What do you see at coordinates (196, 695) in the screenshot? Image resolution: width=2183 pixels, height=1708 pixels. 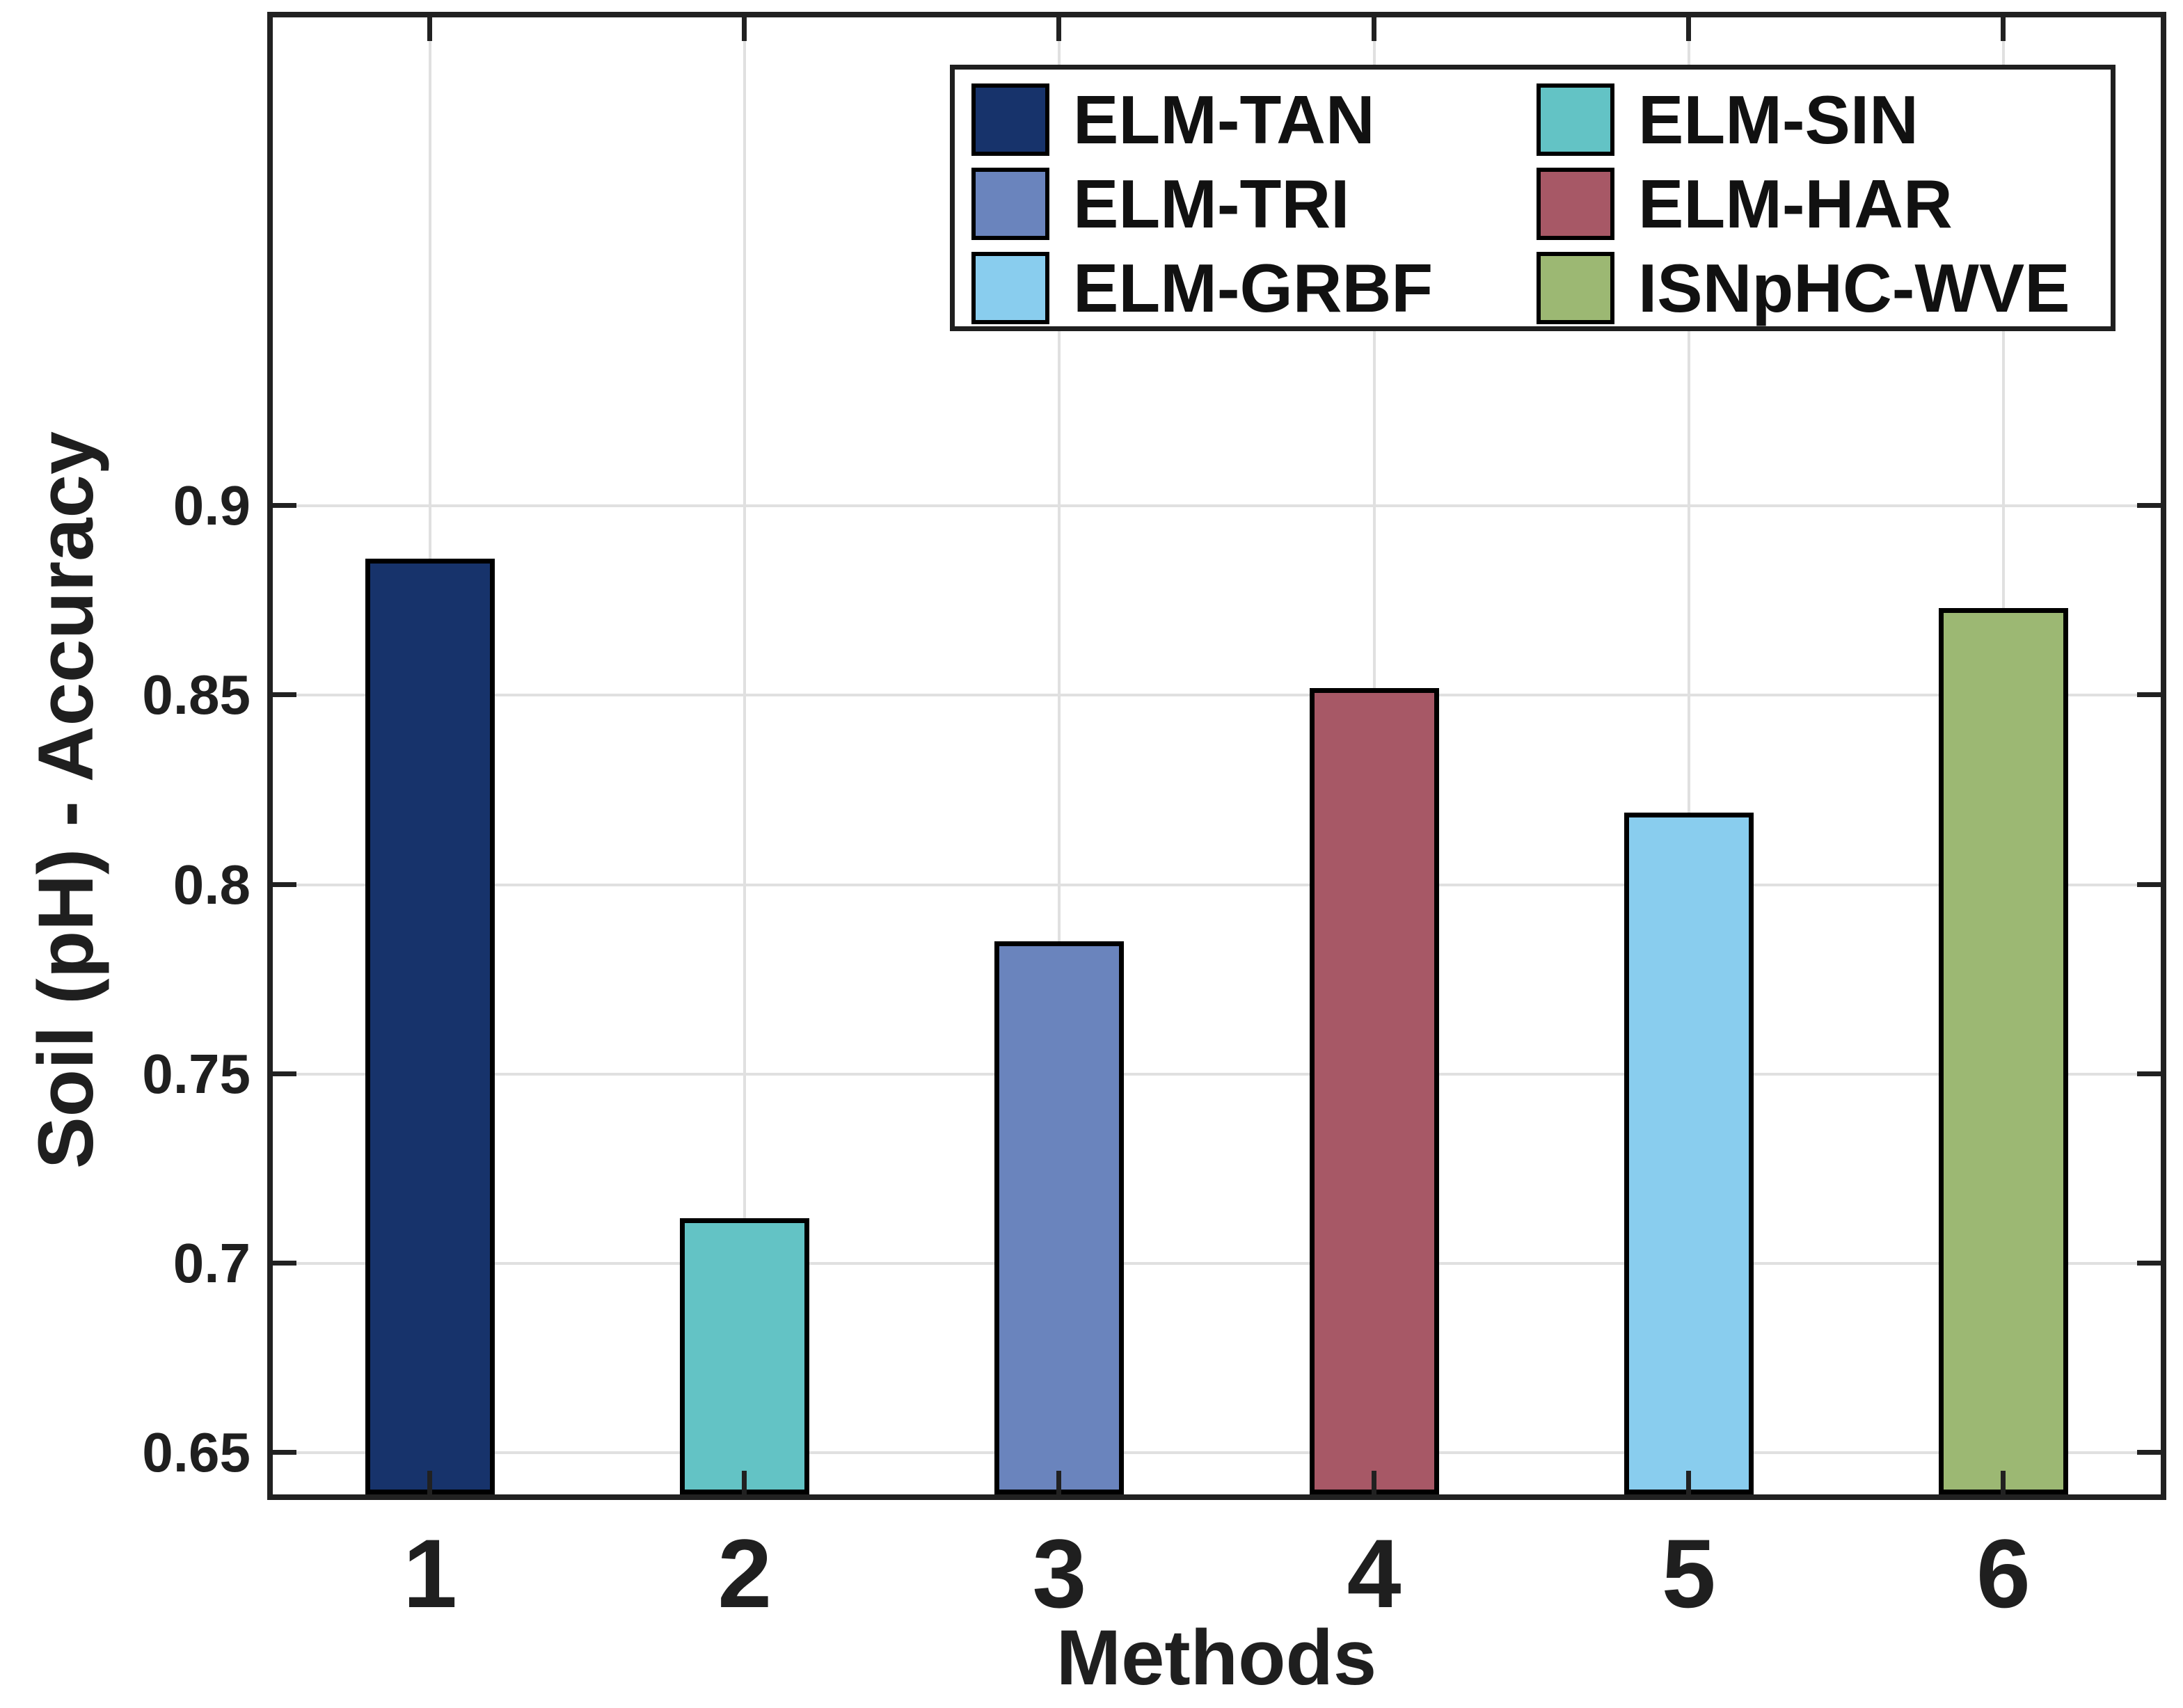 I see `y-tick-label: 0.85` at bounding box center [196, 695].